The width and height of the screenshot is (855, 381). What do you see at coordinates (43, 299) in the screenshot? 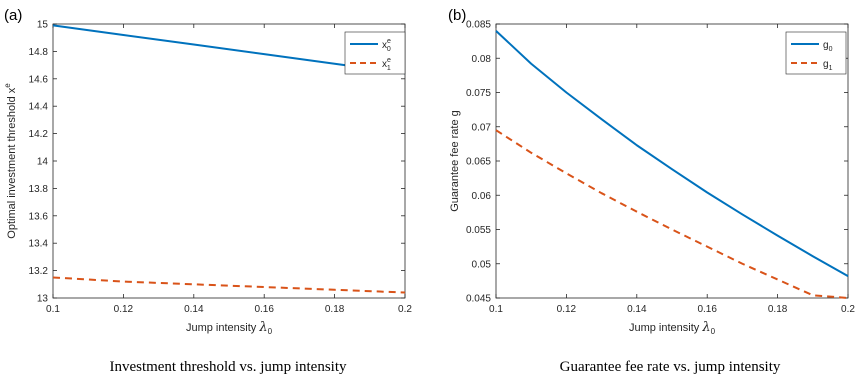
I see `y-tick-label: 13` at bounding box center [43, 299].